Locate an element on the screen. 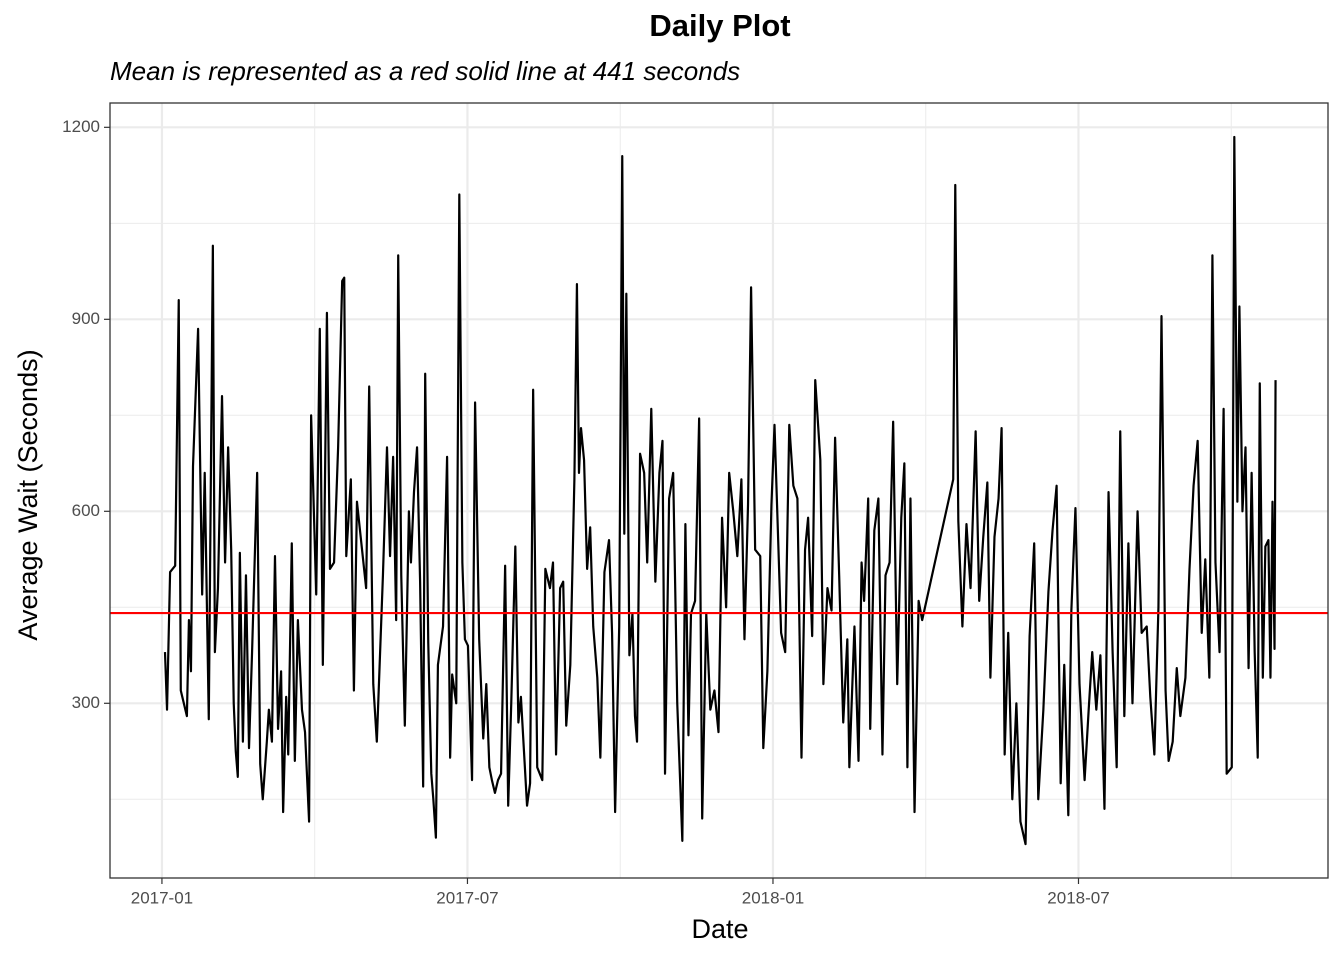 The width and height of the screenshot is (1344, 965). y-axis-label: Average Wait (Seconds) is located at coordinates (28, 494).